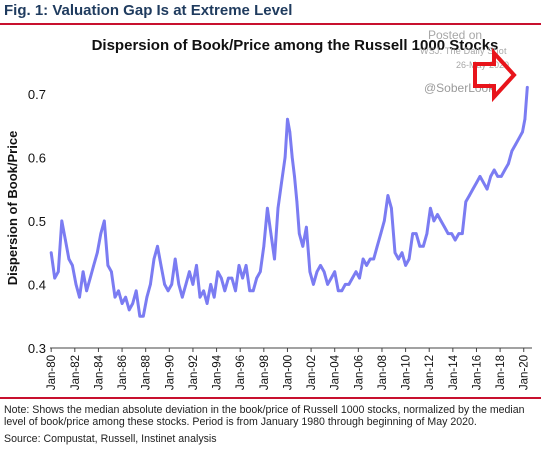 This screenshot has width=541, height=449. I want to click on x-tick-label: Jan-10, so click(407, 372).